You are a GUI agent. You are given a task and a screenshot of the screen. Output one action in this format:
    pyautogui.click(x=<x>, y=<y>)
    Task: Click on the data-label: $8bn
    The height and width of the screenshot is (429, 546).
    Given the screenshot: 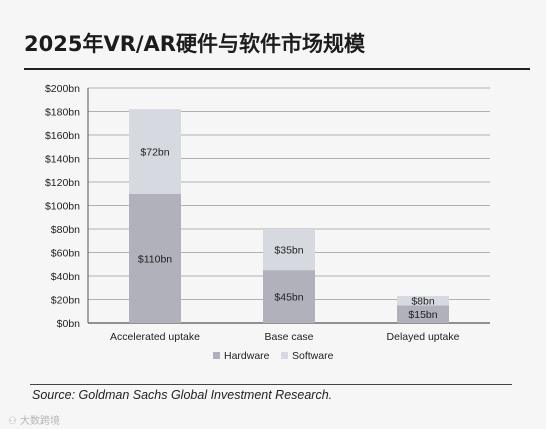 What is the action you would take?
    pyautogui.click(x=423, y=302)
    